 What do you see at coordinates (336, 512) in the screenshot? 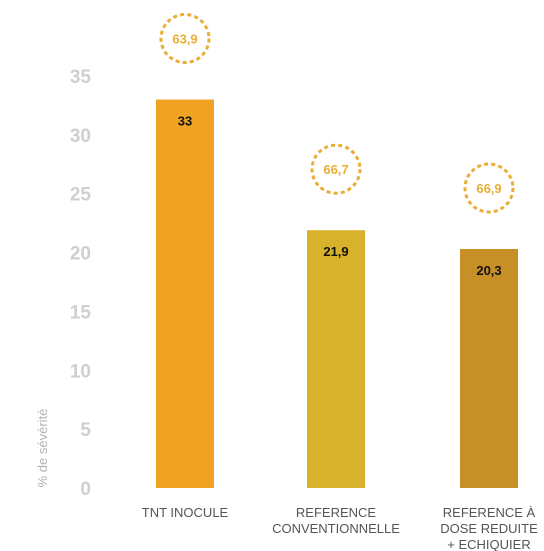
I see `category-label: REFERENCE` at bounding box center [336, 512].